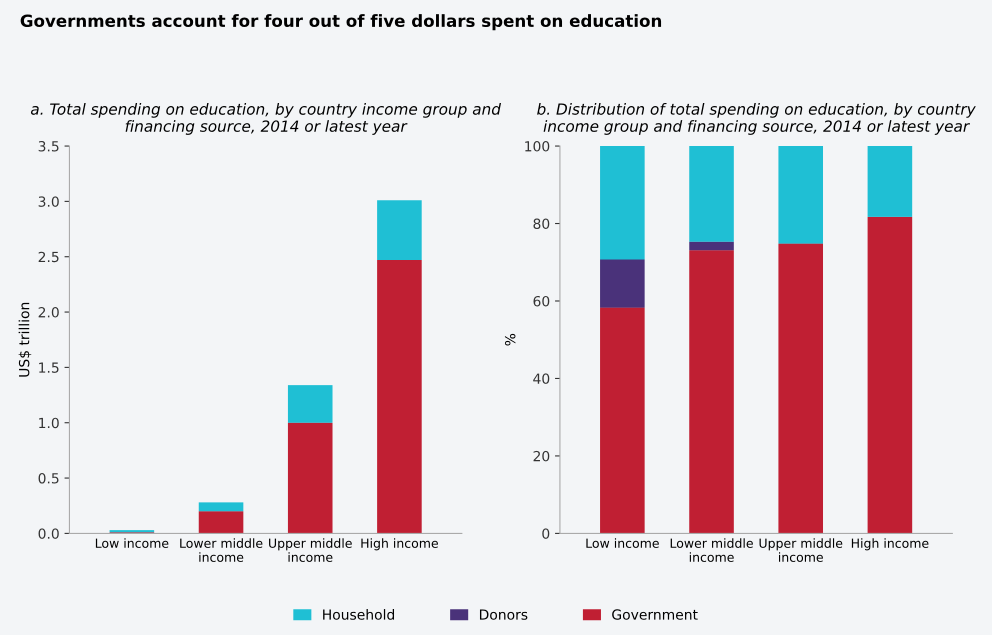  What do you see at coordinates (49, 423) in the screenshot?
I see `y-tick-label: 1.0` at bounding box center [49, 423].